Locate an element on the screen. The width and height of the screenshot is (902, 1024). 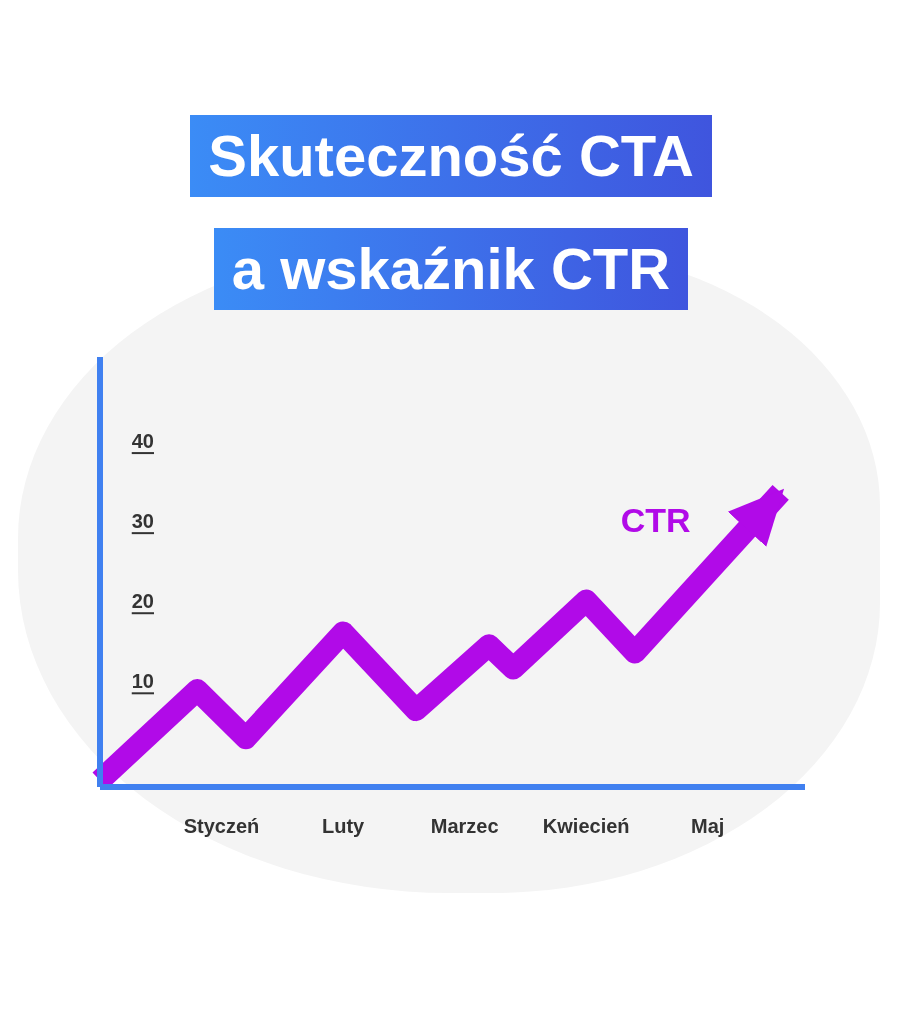
y-tick-label: 10 is located at coordinates (142, 681).